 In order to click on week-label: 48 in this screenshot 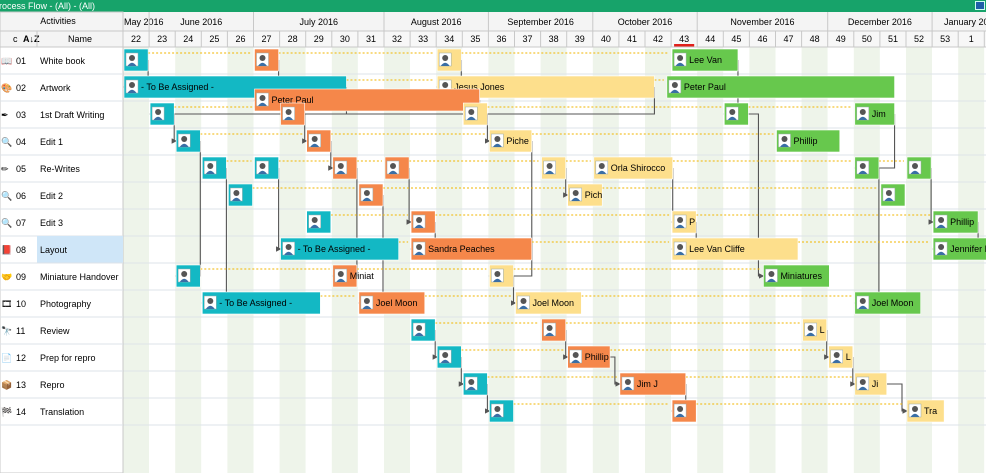, I will do `click(815, 39)`.